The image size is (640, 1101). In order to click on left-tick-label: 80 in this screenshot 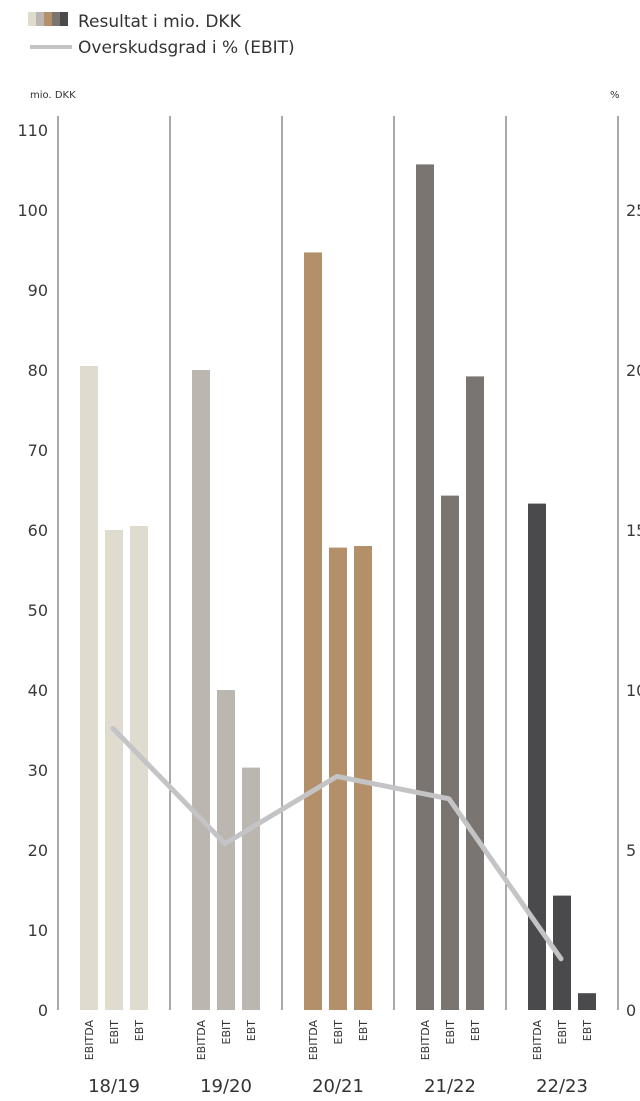, I will do `click(38, 370)`.